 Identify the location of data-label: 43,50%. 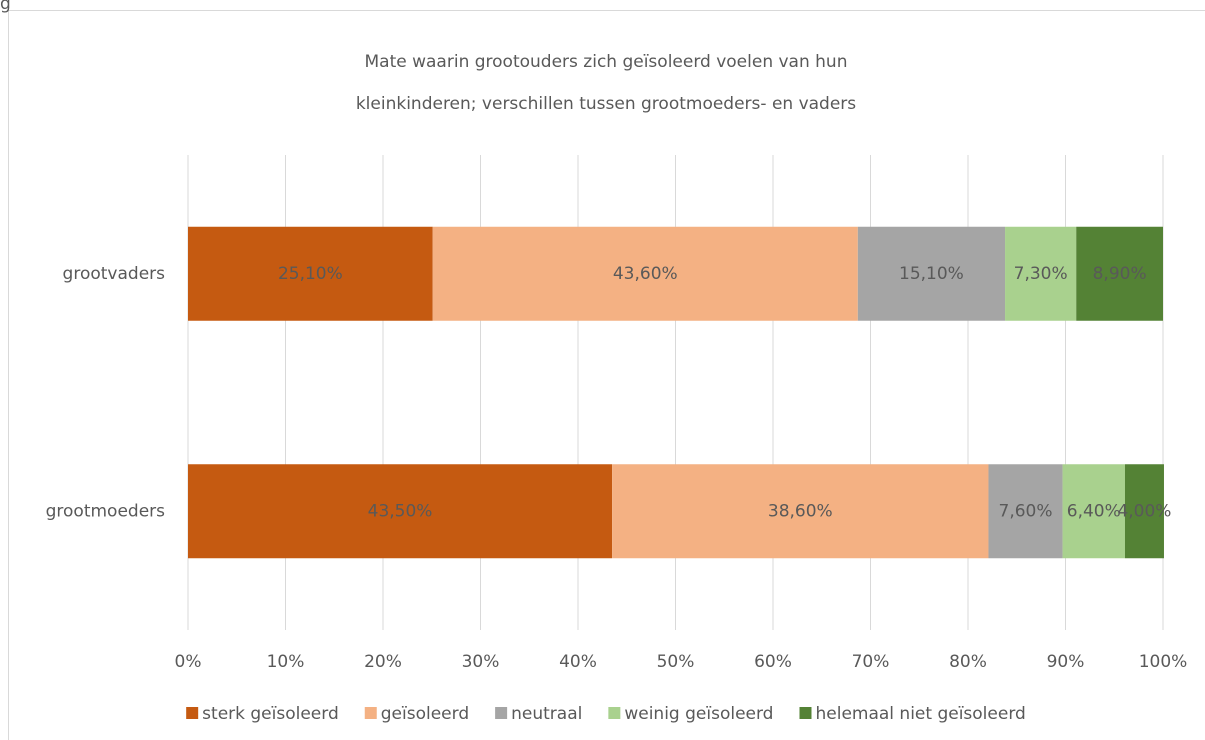
(400, 511).